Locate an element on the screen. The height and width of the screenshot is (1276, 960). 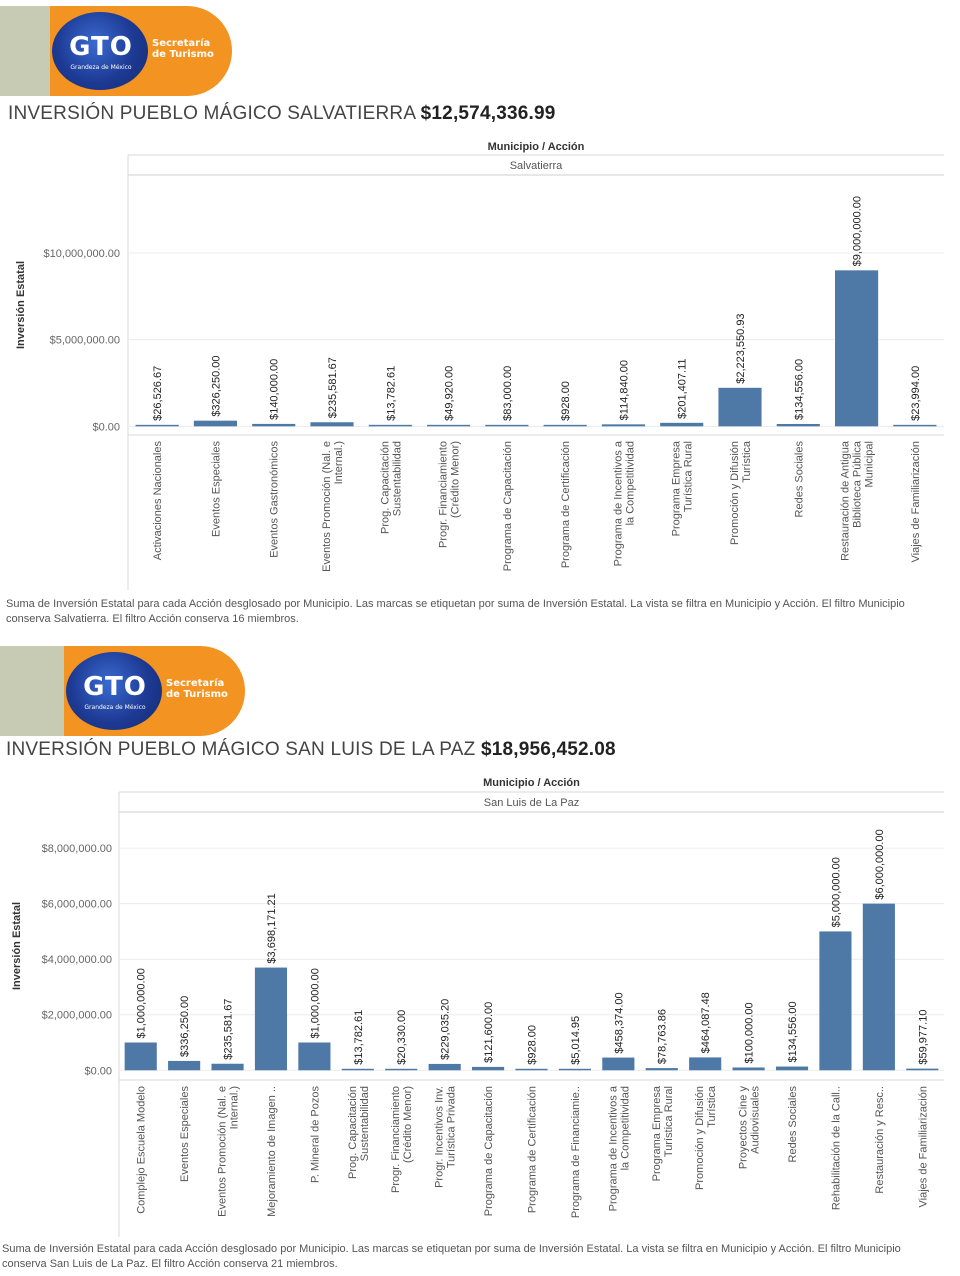
x-tick-label: Eventos Especiales is located at coordinates (185, 1134).